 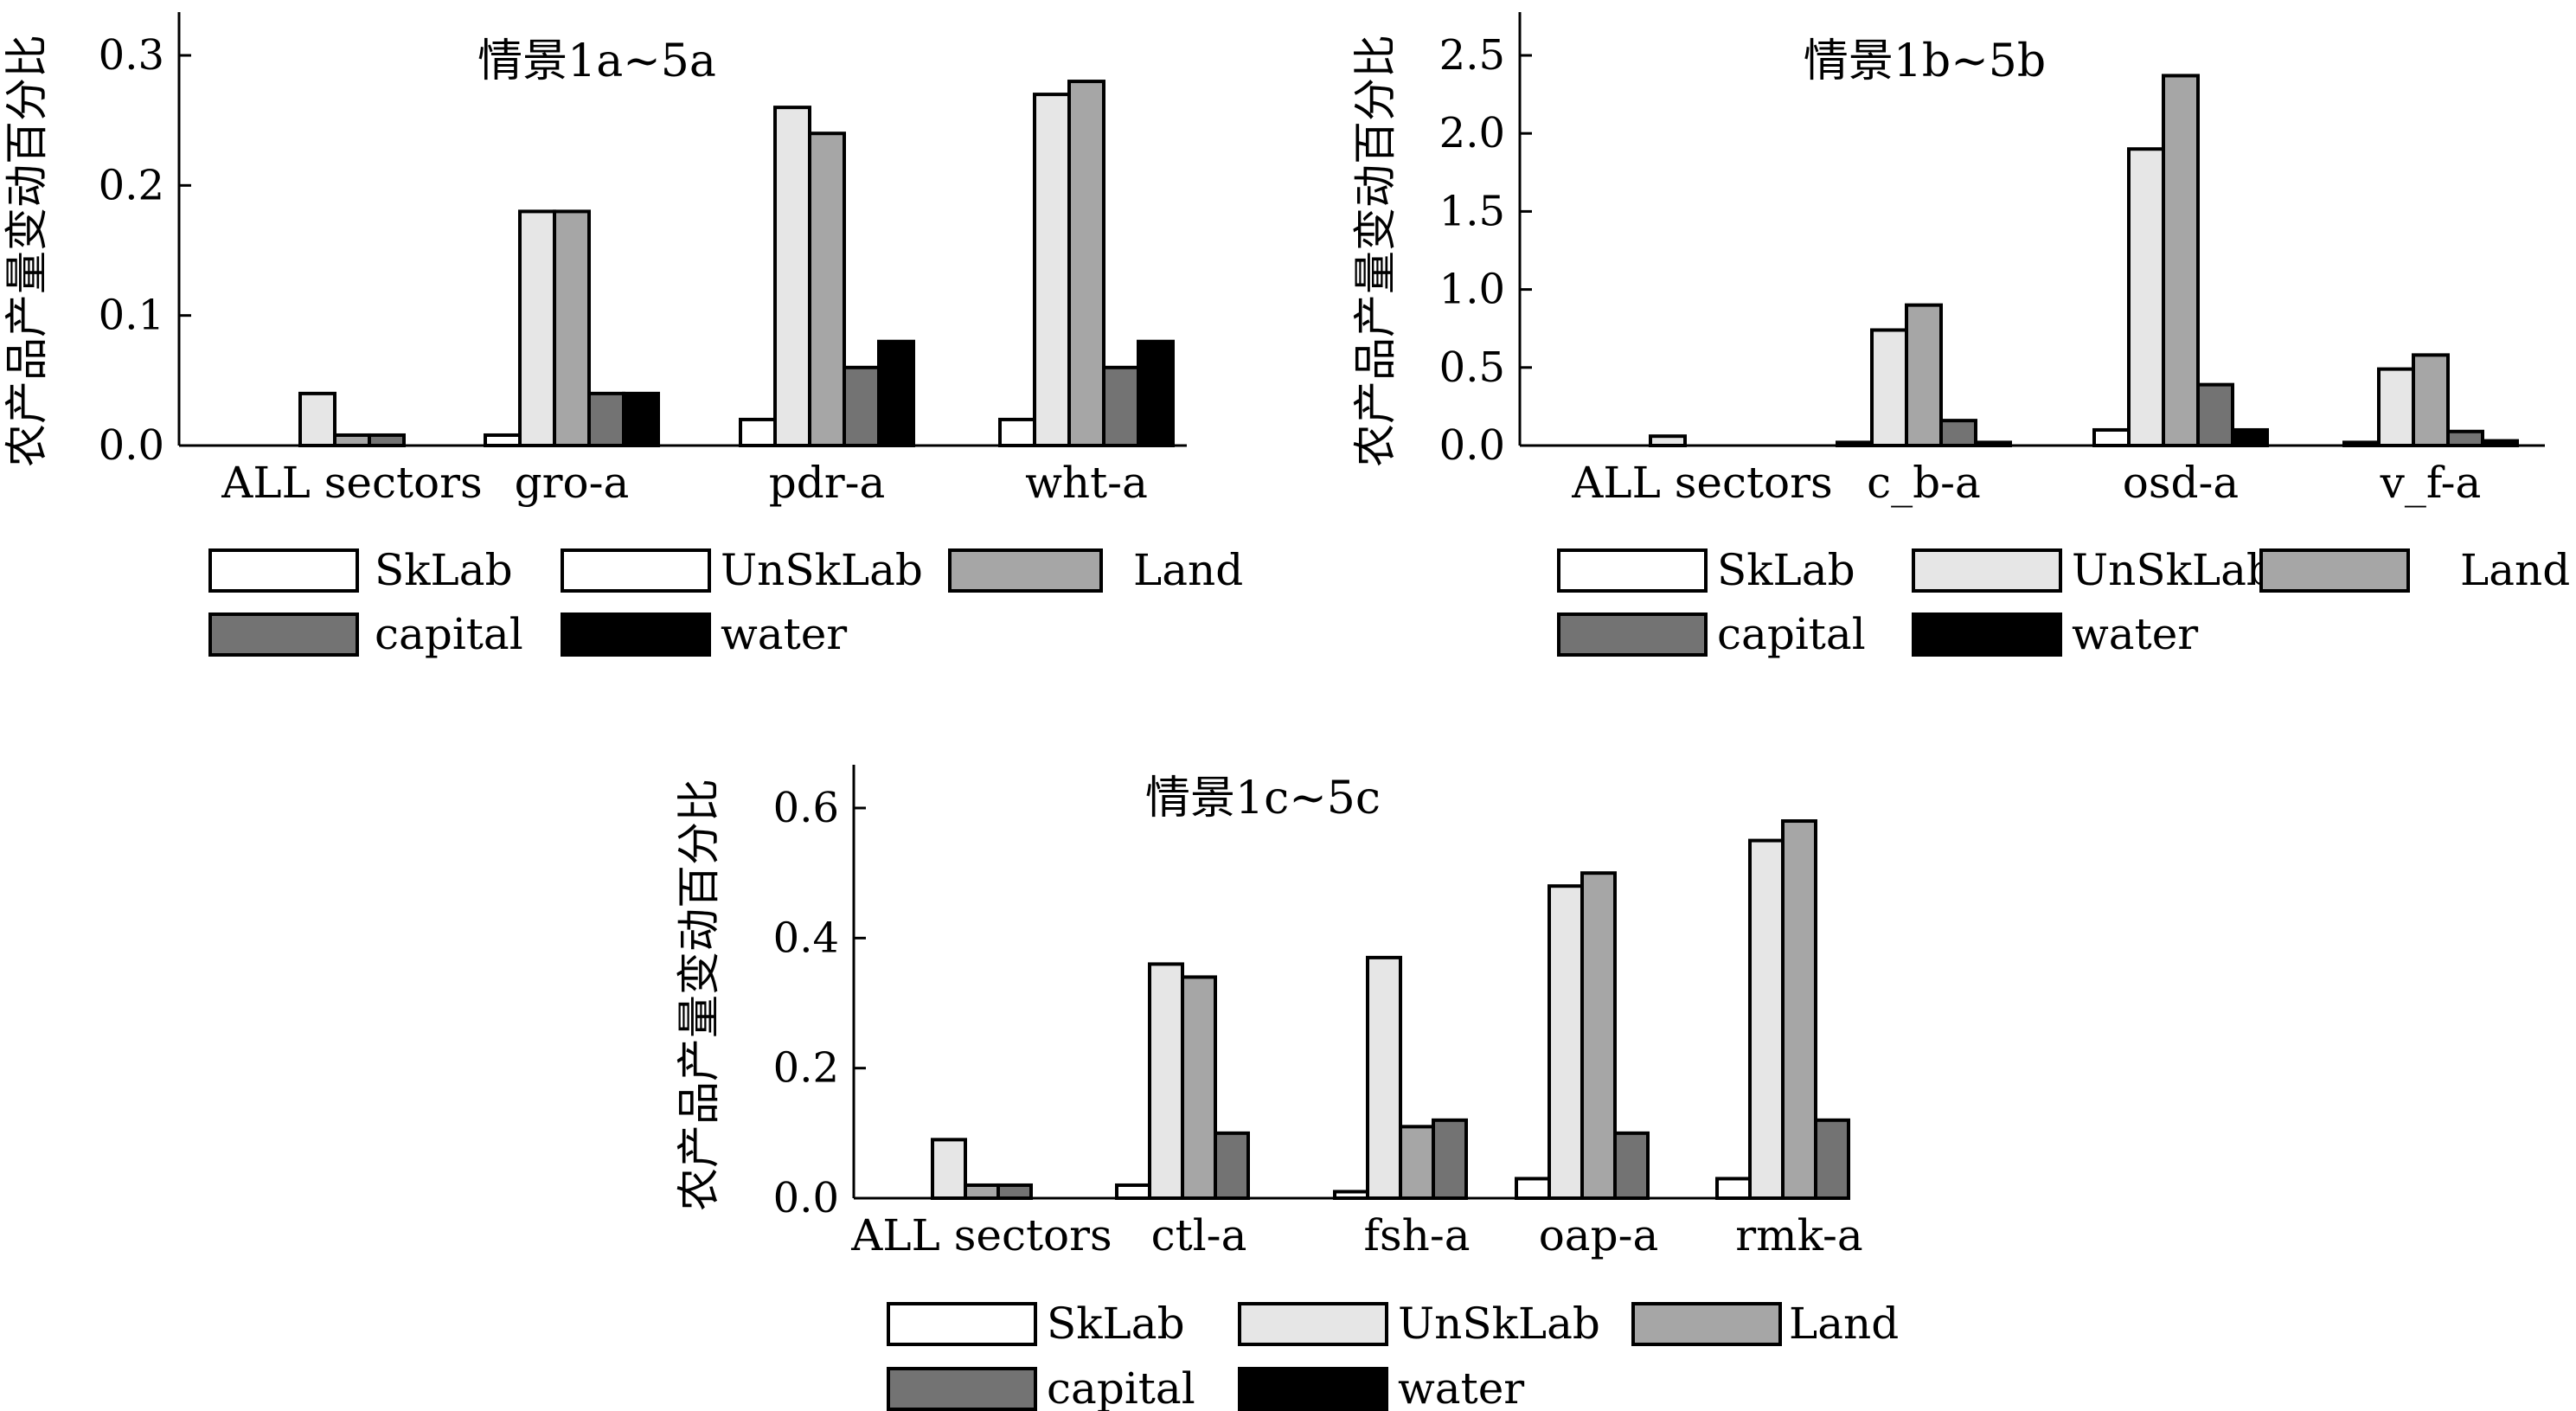 I want to click on bar-land-all-sectors, so click(x=352, y=440).